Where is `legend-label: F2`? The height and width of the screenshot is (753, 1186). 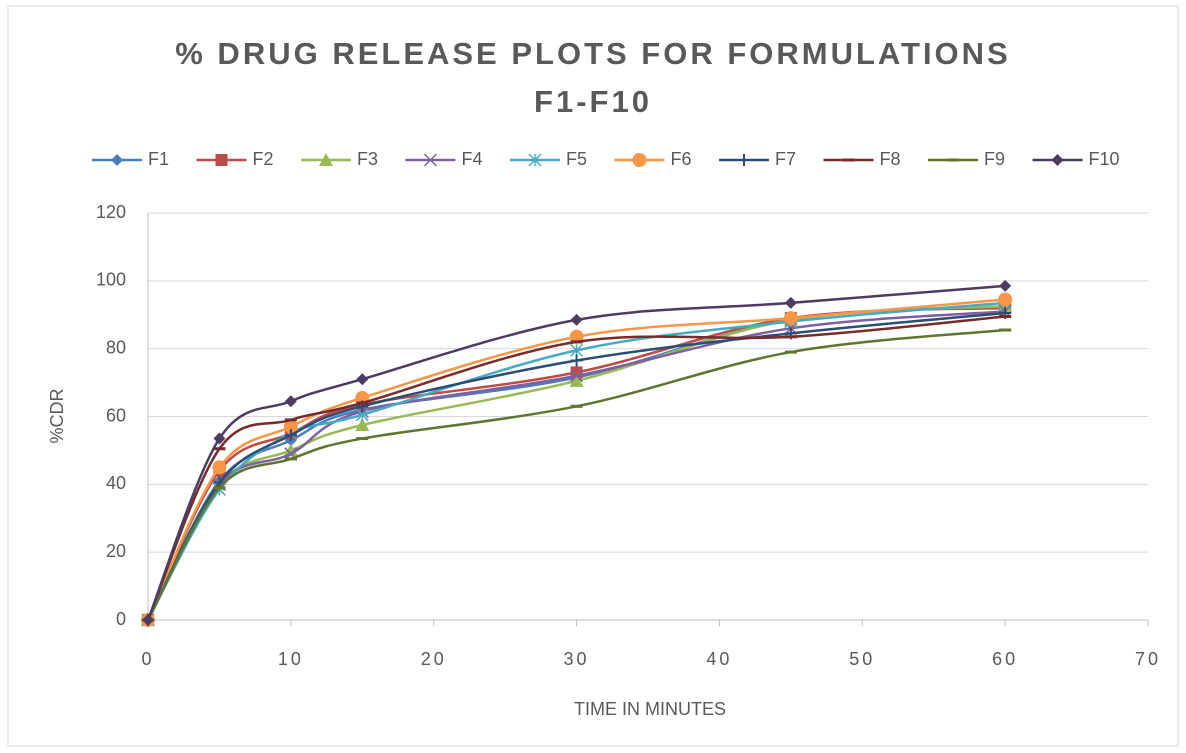
legend-label: F2 is located at coordinates (263, 159).